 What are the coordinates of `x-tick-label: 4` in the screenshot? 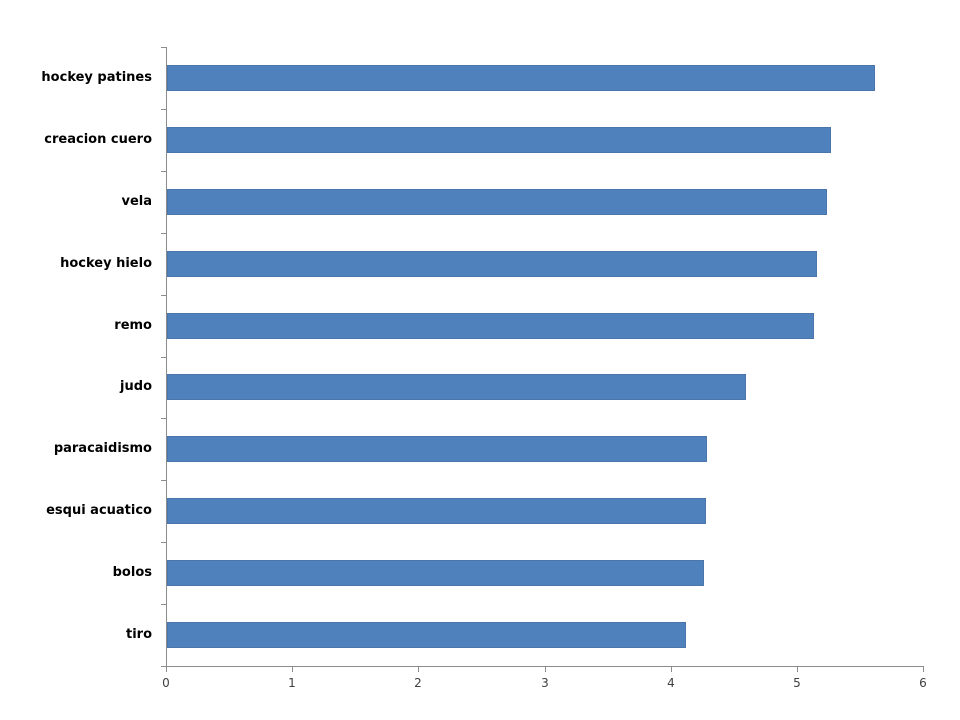 It's located at (671, 683).